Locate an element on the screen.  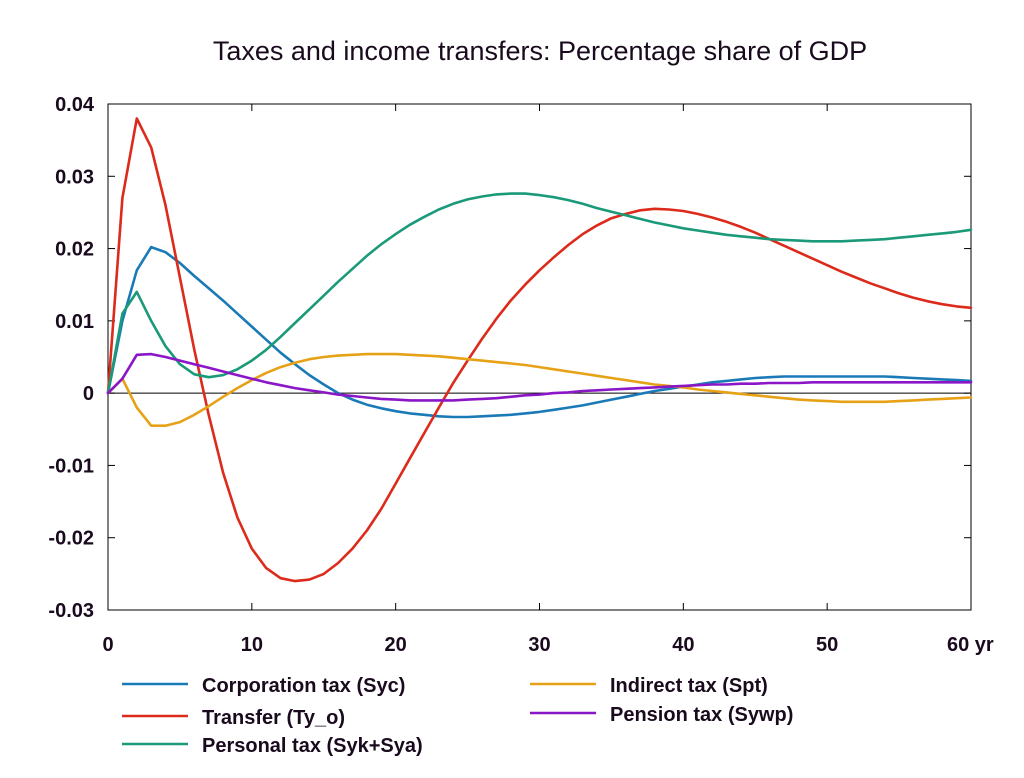
x-tick-label: 50 is located at coordinates (827, 645).